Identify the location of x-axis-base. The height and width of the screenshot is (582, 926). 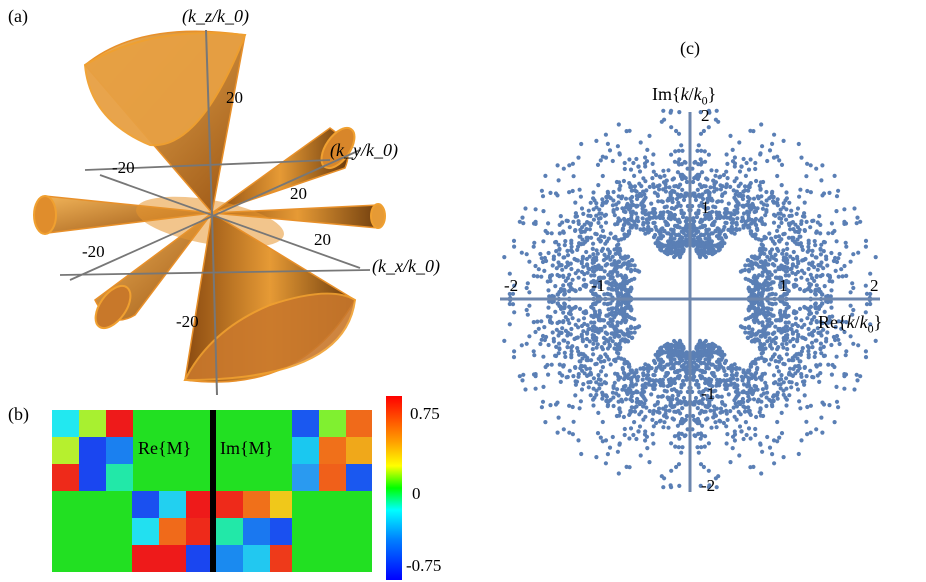
(215, 272).